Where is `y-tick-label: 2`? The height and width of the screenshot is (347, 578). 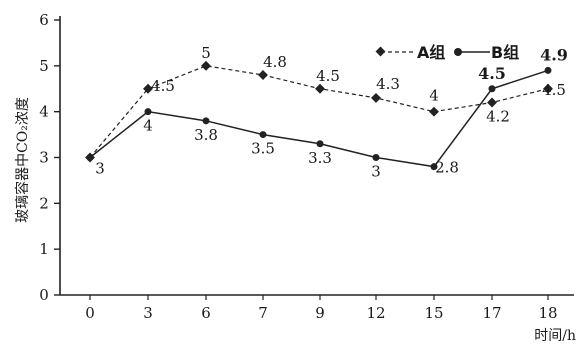
y-tick-label: 2 is located at coordinates (44, 203).